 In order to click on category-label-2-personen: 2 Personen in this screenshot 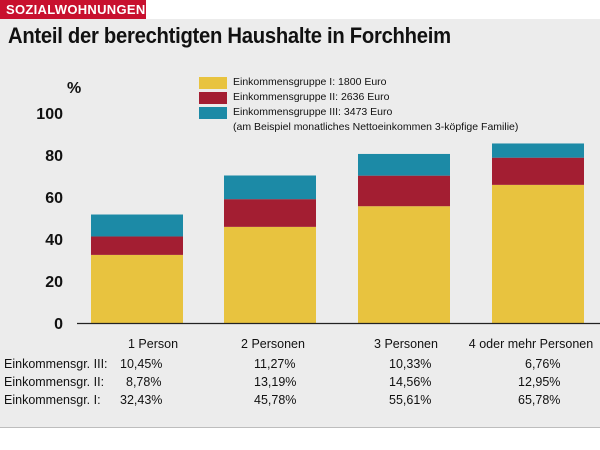, I will do `click(273, 344)`.